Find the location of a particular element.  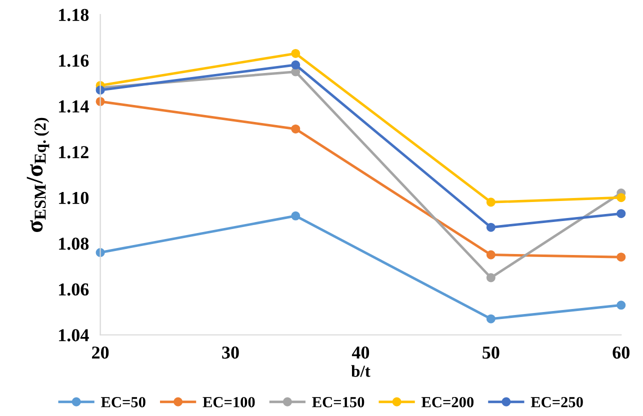

x-tick-label: 40 is located at coordinates (361, 352).